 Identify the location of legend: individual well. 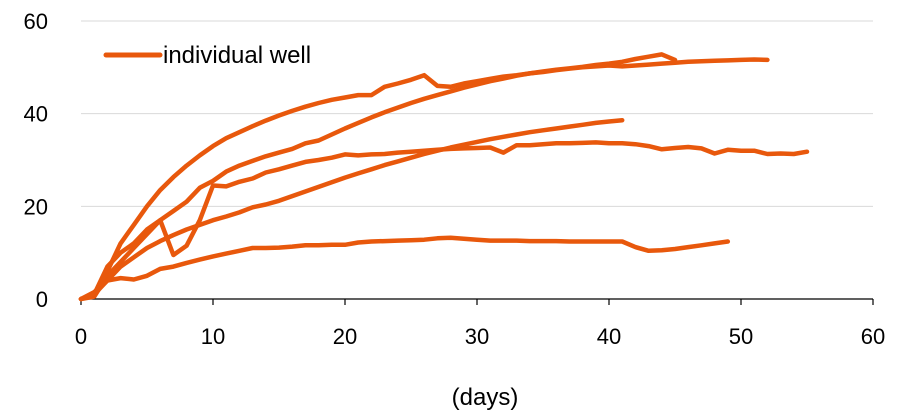
(207, 55).